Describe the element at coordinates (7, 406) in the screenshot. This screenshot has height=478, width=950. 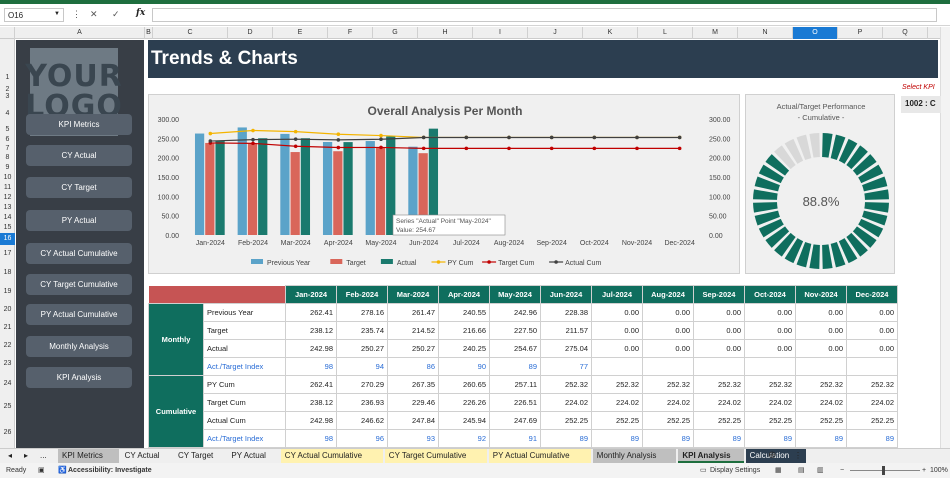
I see `row-header: 25` at that location.